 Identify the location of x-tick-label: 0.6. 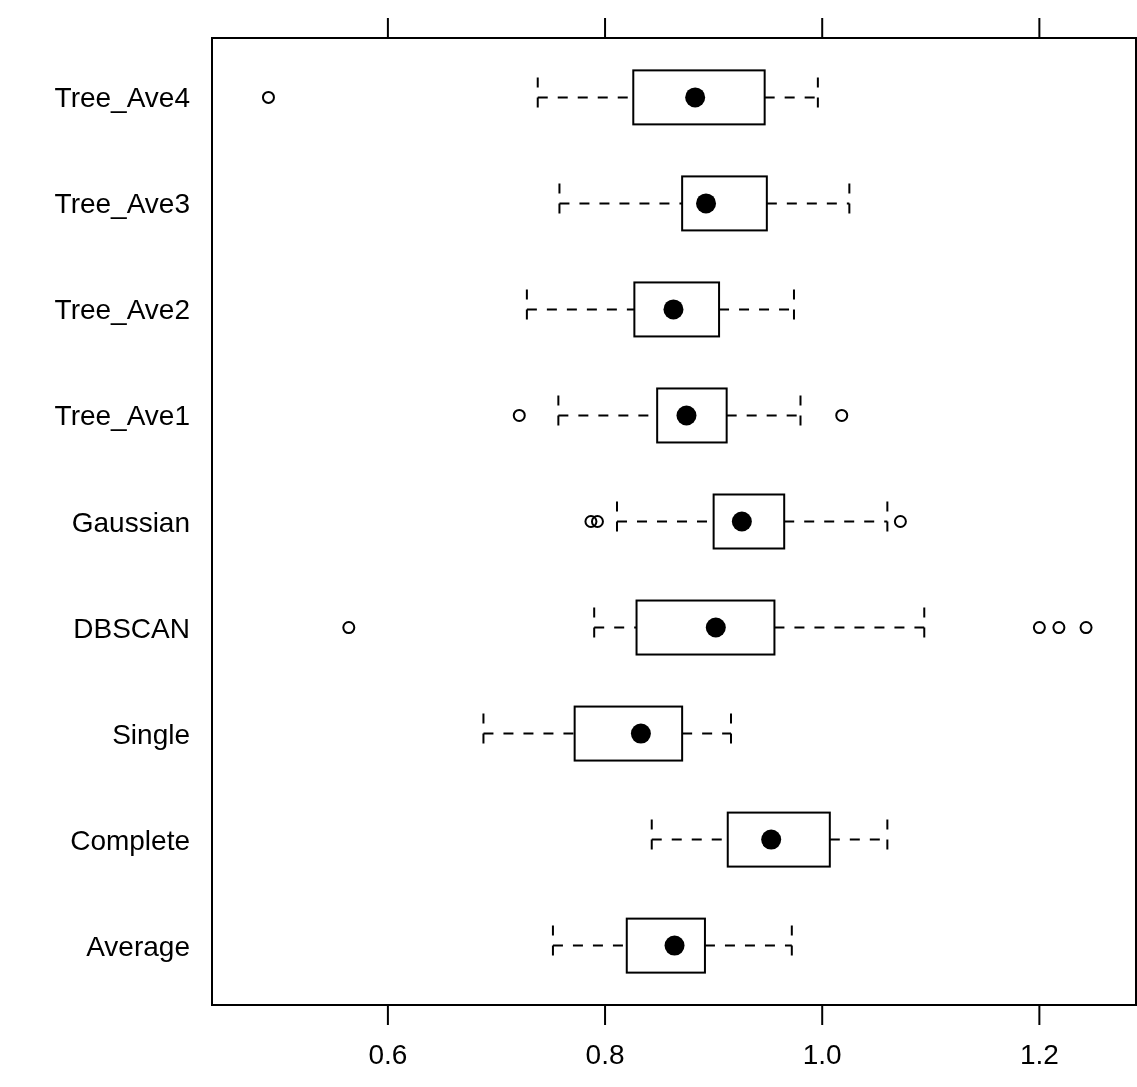
(388, 1054).